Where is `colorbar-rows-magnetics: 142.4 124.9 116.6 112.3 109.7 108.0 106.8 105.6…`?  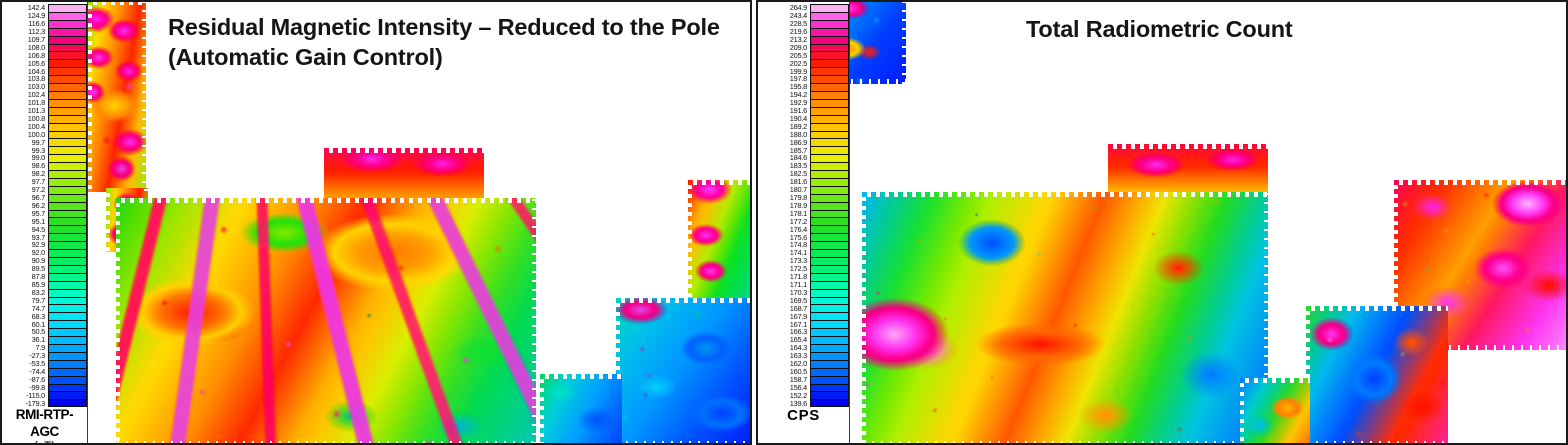 colorbar-rows-magnetics: 142.4 124.9 116.6 112.3 109.7 108.0 106.8 105.6… is located at coordinates (44, 205).